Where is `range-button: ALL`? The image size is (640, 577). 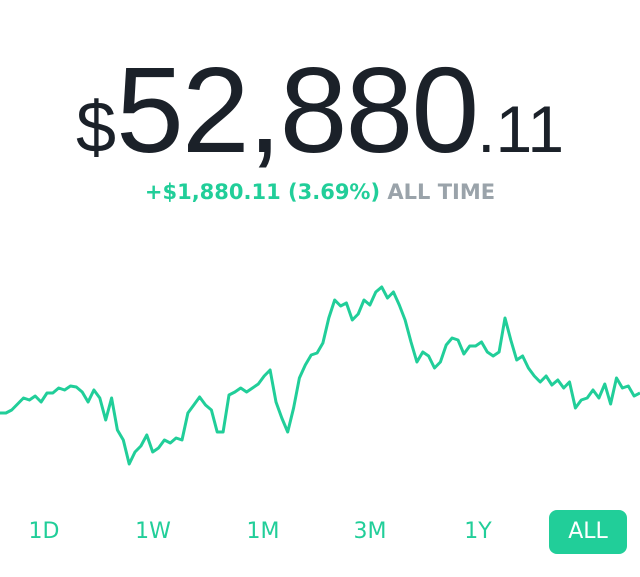 range-button: ALL is located at coordinates (588, 532).